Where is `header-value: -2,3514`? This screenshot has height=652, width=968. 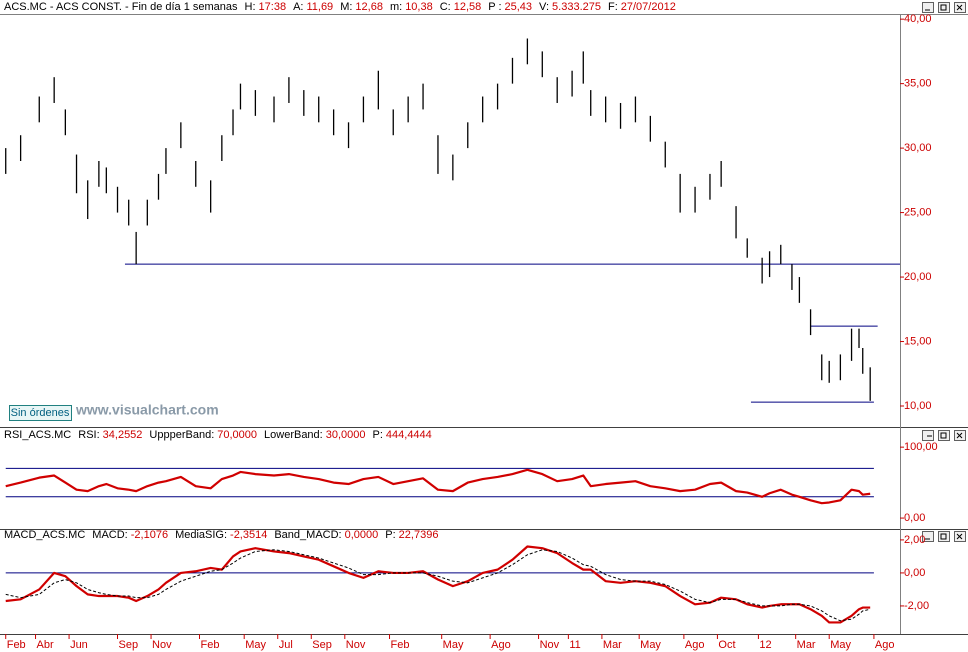
header-value: -2,3514 is located at coordinates (248, 535).